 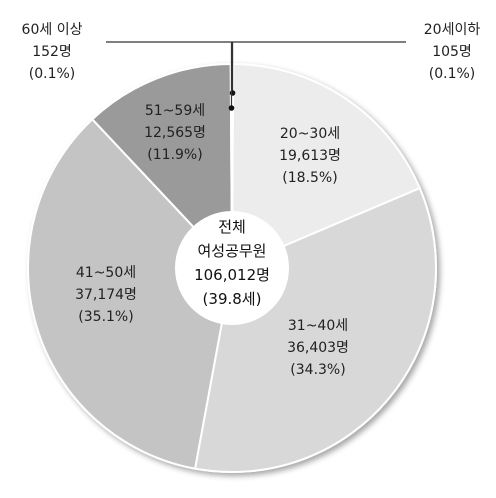 What do you see at coordinates (318, 326) in the screenshot?
I see `slice-label-2-line-0: 31~40세` at bounding box center [318, 326].